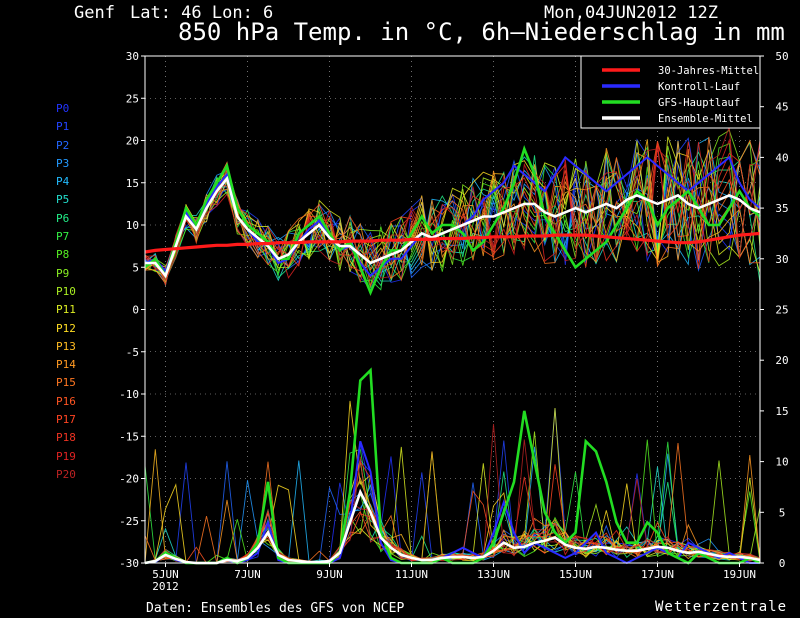 The height and width of the screenshot is (618, 800). I want to click on right-tick-label: 10, so click(781, 462).